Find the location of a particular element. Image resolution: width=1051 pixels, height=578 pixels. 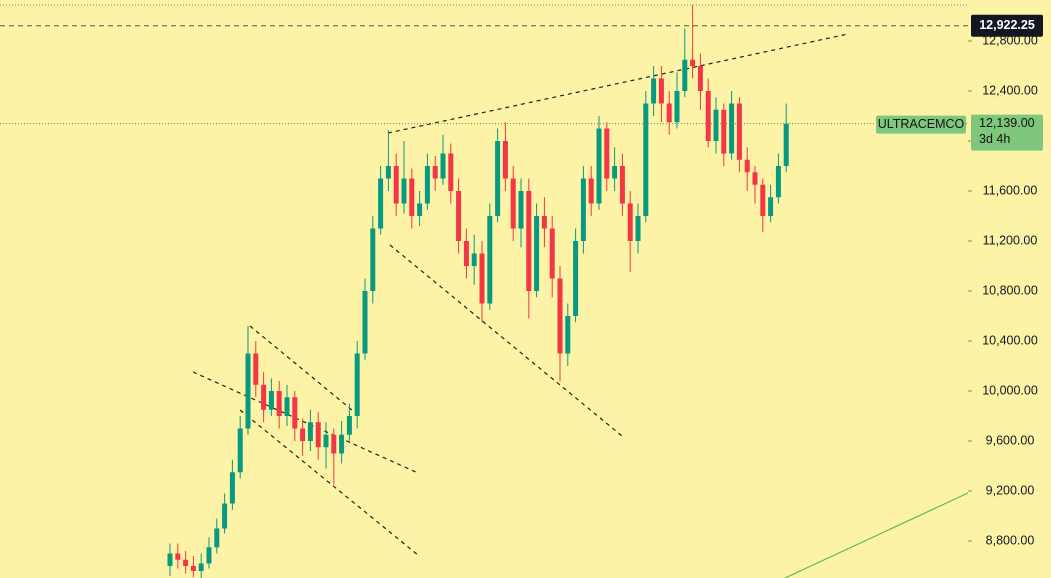

last-price-box is located at coordinates (1007, 132).